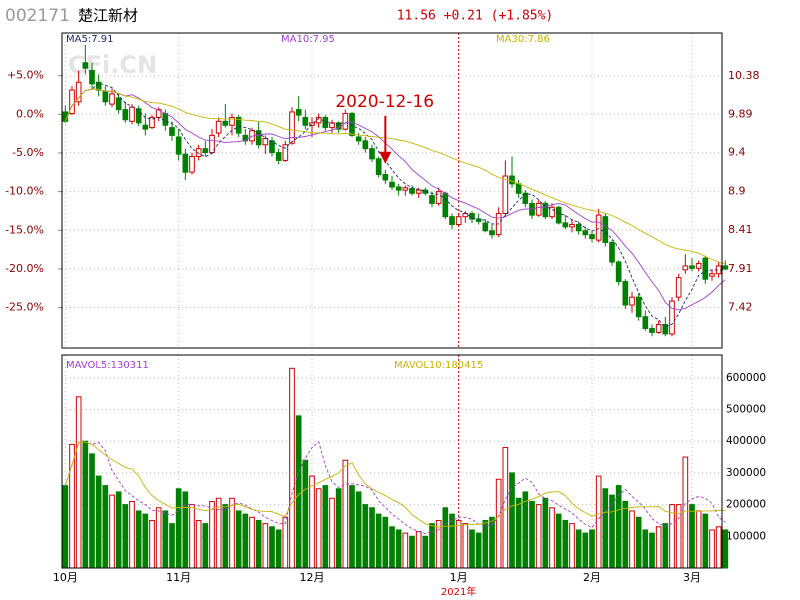  Describe the element at coordinates (24, 191) in the screenshot. I see `y2-tick-label: -10.0%` at that location.